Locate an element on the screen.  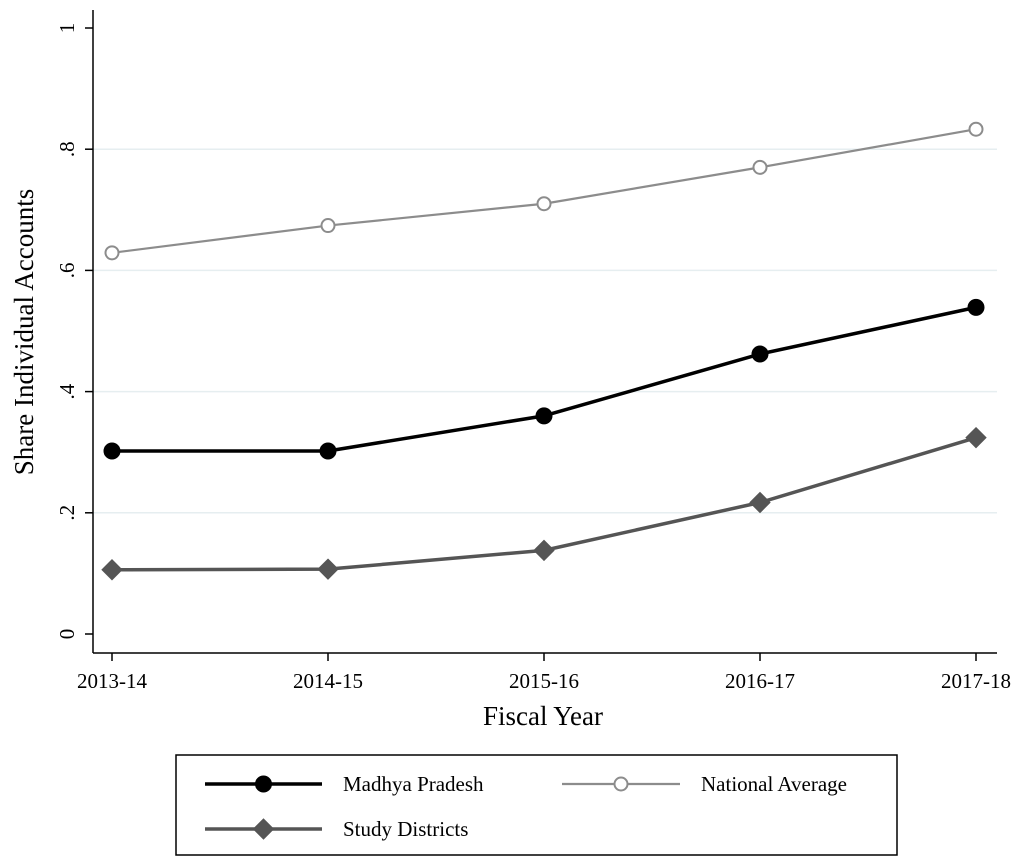
x-tick-label: 2014-15 is located at coordinates (328, 681).